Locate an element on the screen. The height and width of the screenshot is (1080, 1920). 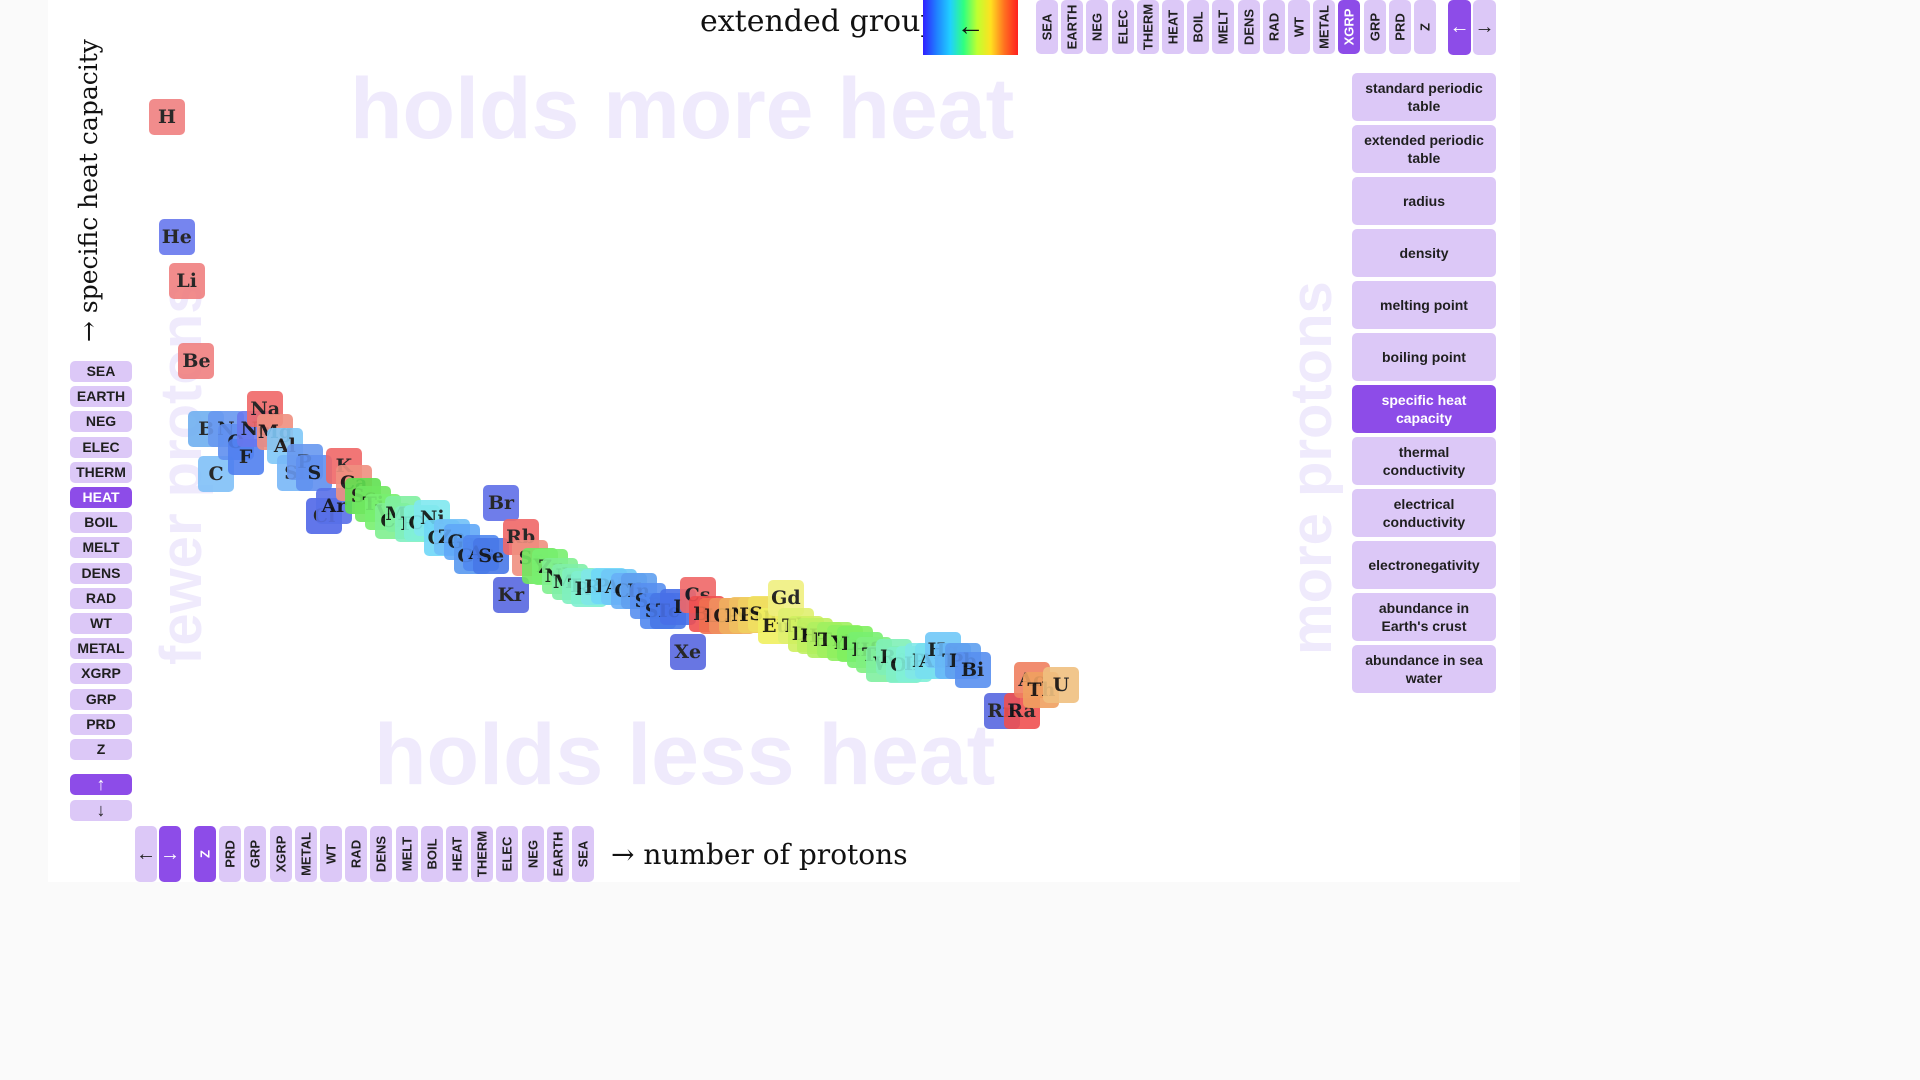
element-point-bi: Bi is located at coordinates (972, 669).